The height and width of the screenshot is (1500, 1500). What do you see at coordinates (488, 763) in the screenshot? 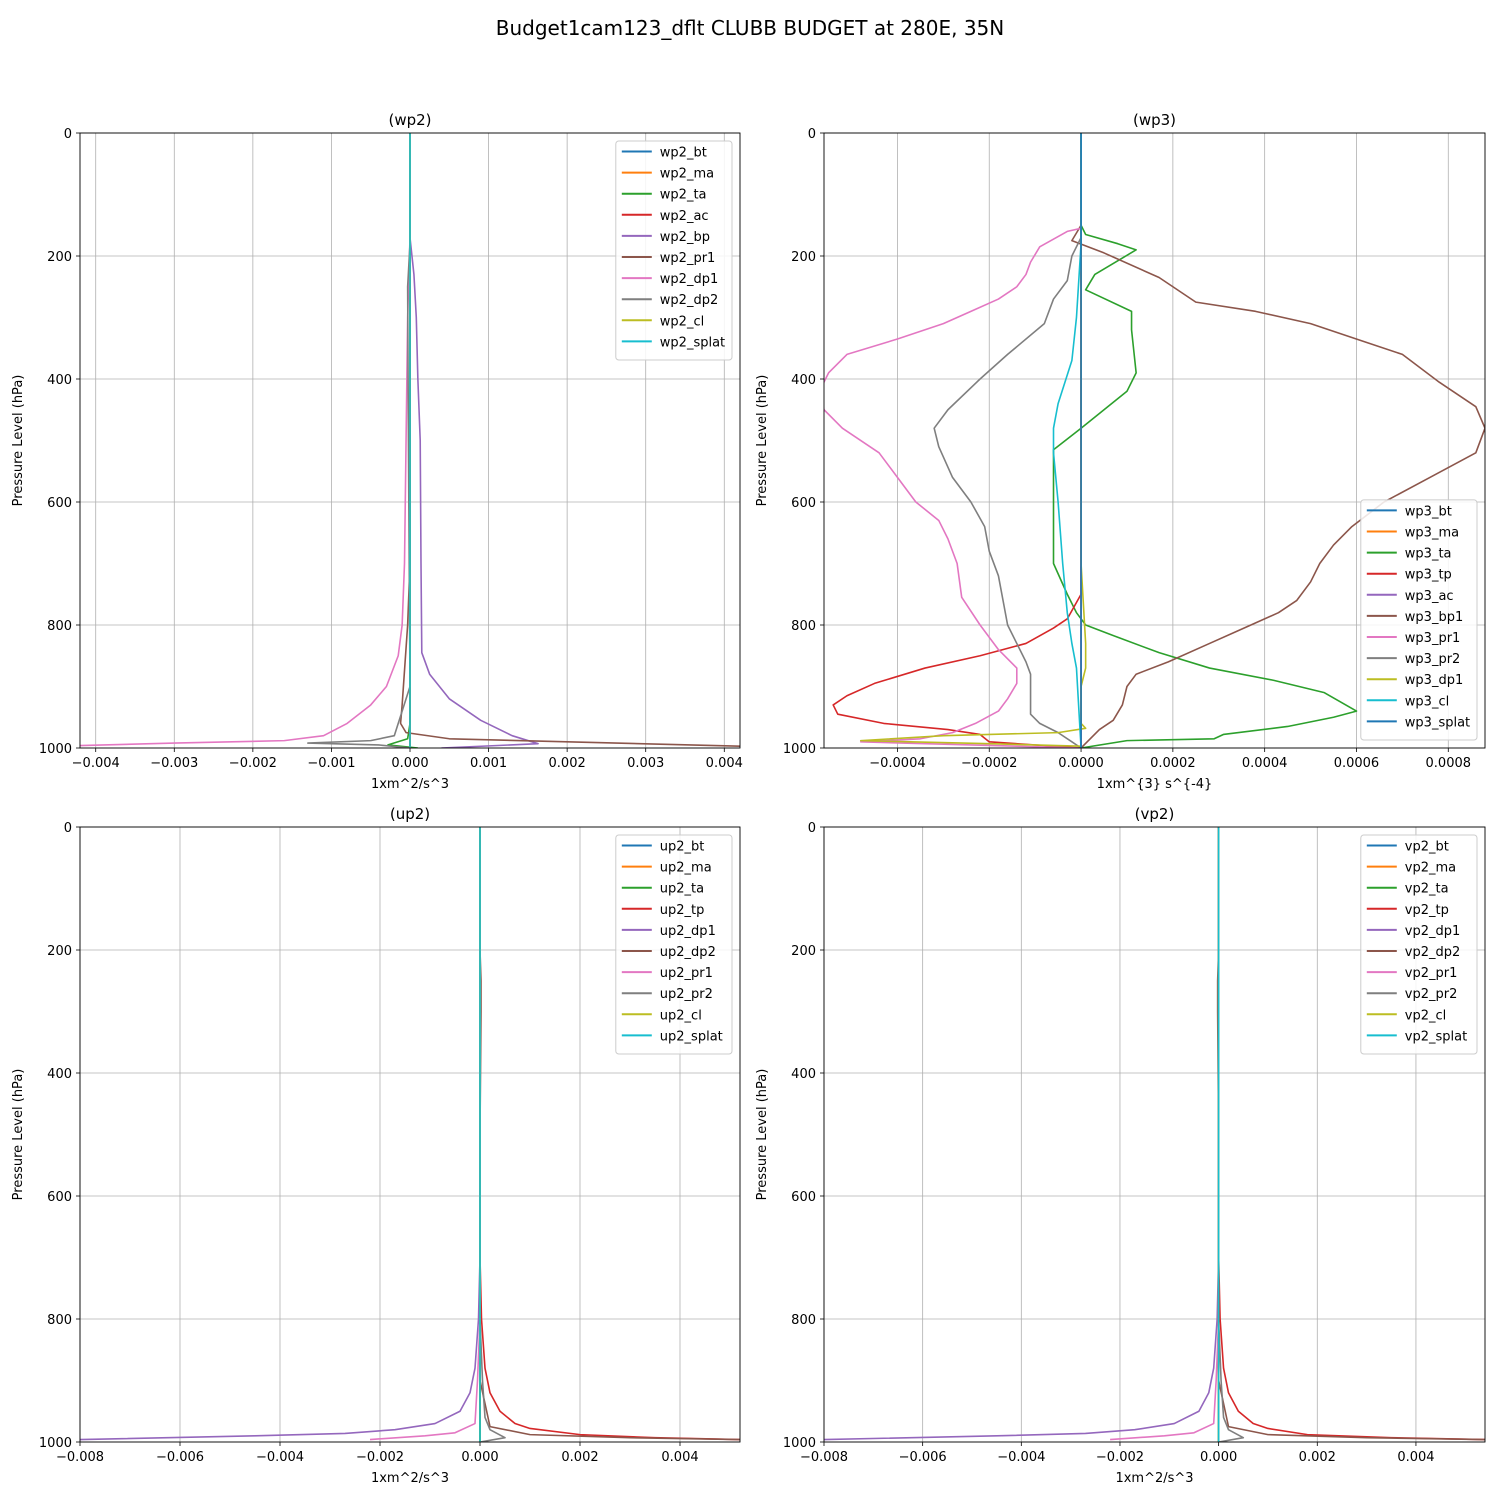
I see `x-tick-label: 0.001` at bounding box center [488, 763].